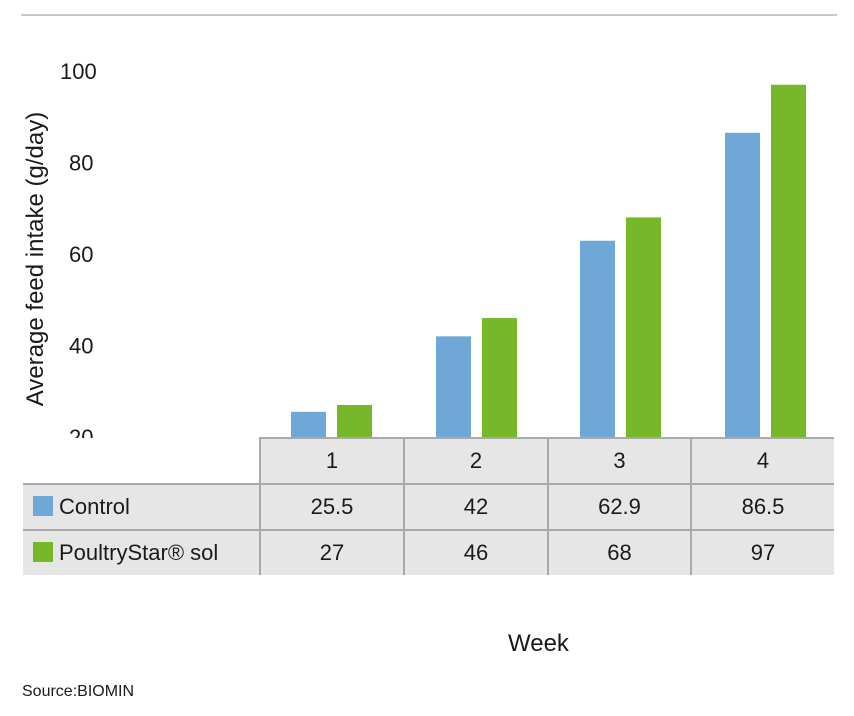 The width and height of the screenshot is (854, 716). I want to click on y-tick-label: 40, so click(81, 346).